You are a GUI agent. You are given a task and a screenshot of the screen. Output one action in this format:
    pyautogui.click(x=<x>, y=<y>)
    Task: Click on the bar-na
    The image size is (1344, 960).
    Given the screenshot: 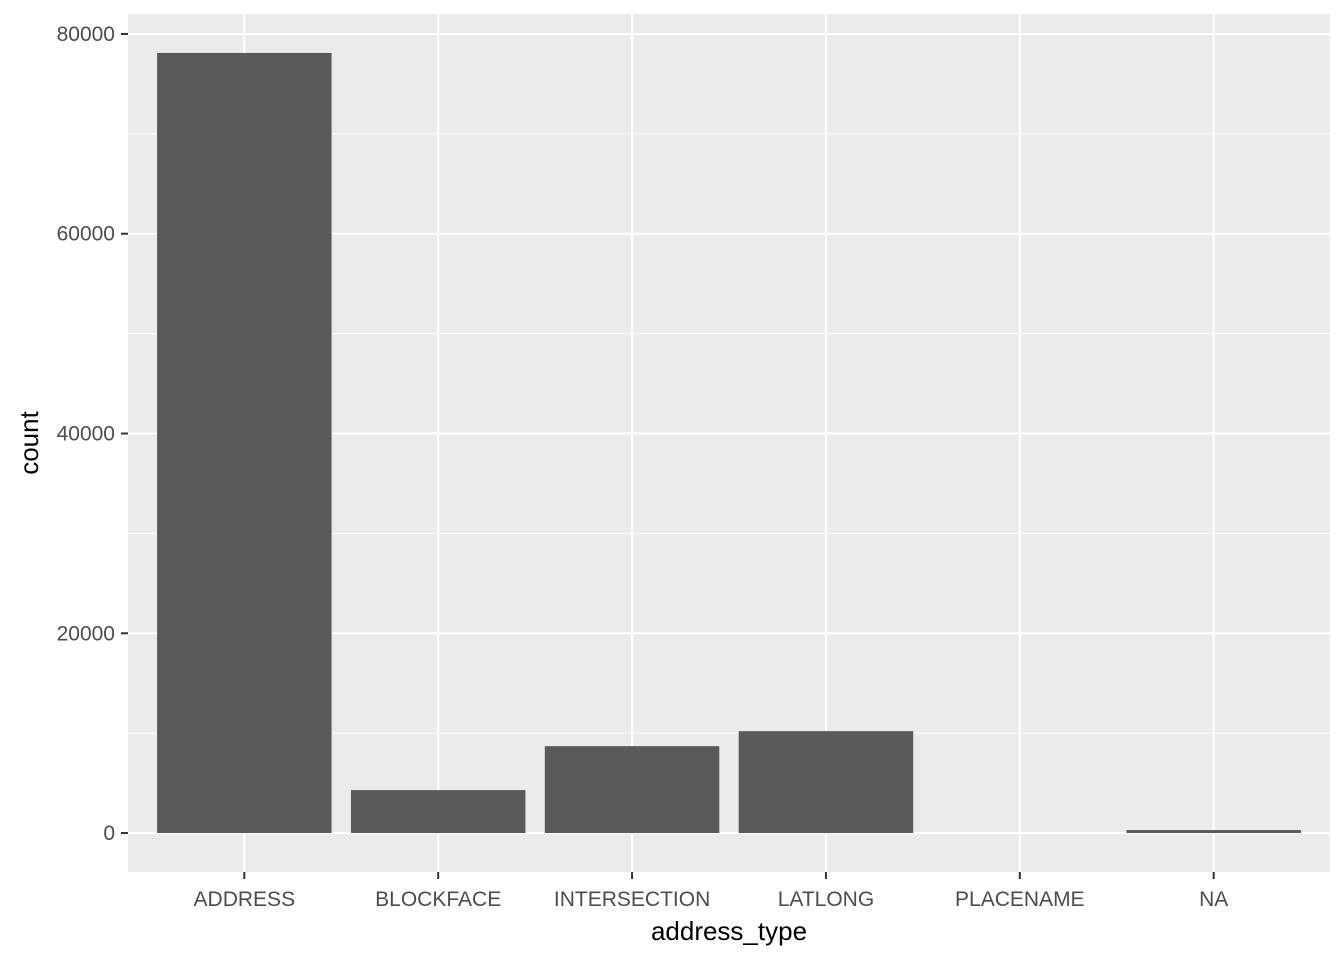 What is the action you would take?
    pyautogui.click(x=1213, y=832)
    